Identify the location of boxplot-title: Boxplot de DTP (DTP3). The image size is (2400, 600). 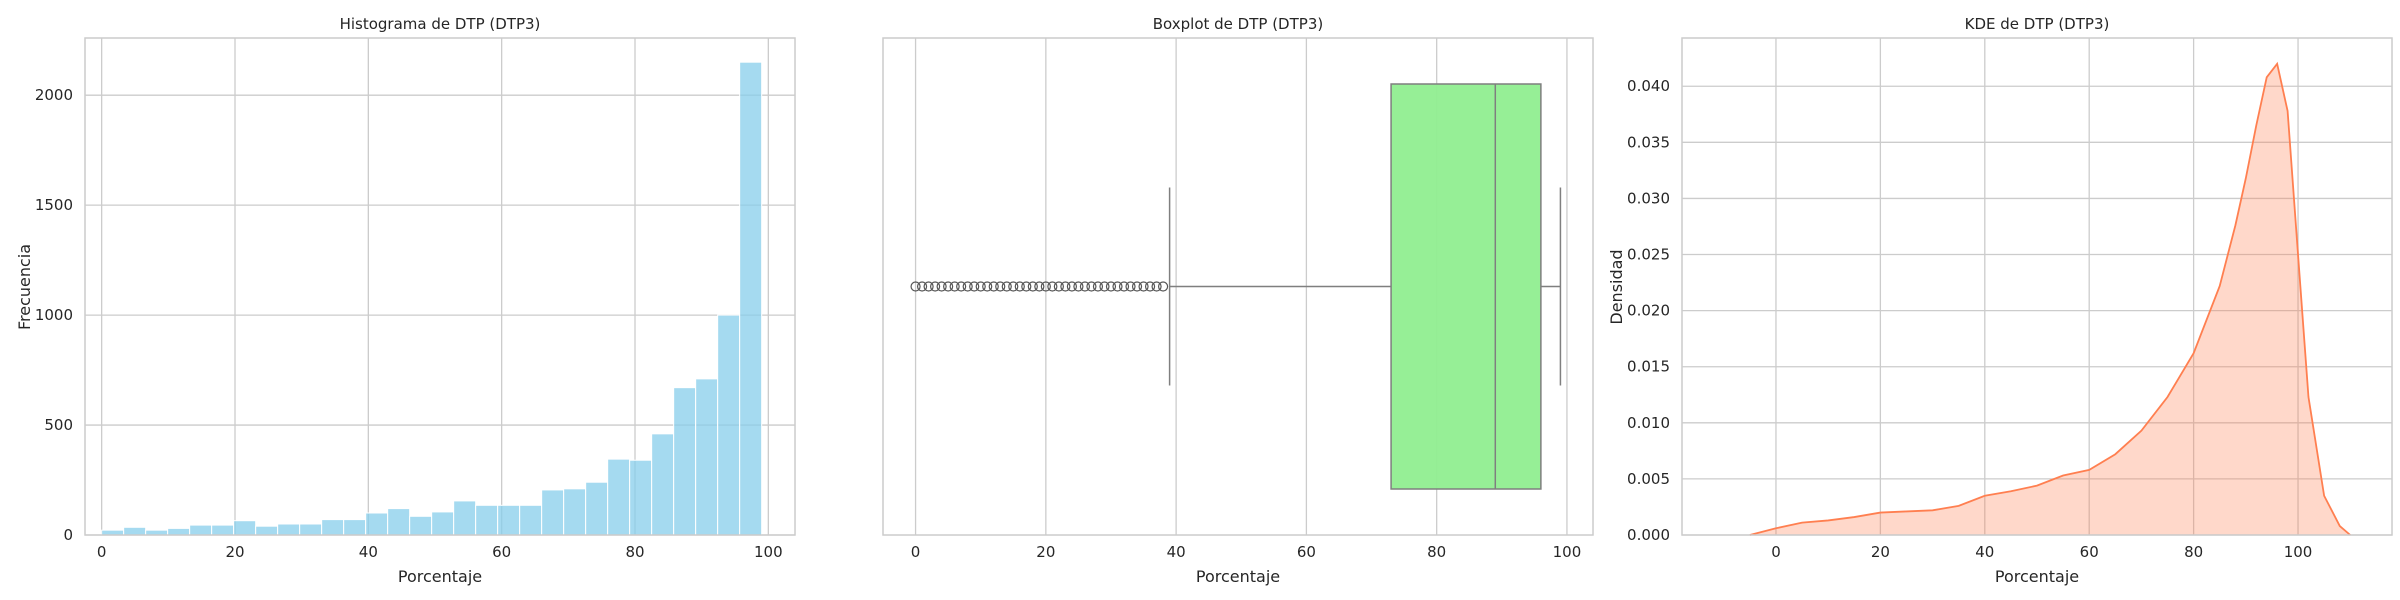
(1238, 24).